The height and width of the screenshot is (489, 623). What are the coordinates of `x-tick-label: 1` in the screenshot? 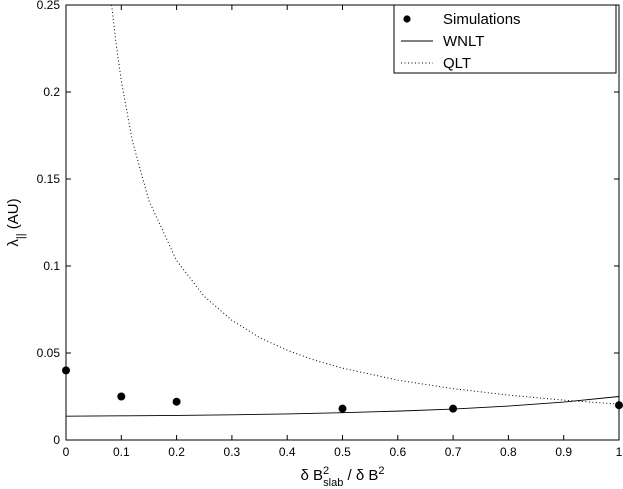 It's located at (619, 452).